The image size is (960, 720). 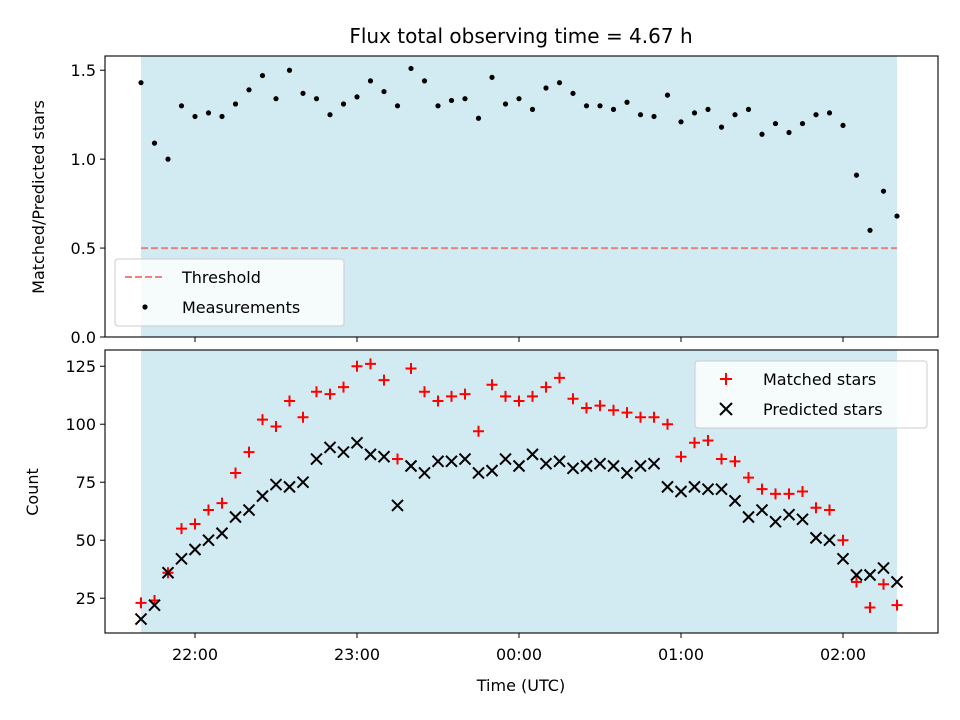 I want to click on bottom-legend-box, so click(x=811, y=394).